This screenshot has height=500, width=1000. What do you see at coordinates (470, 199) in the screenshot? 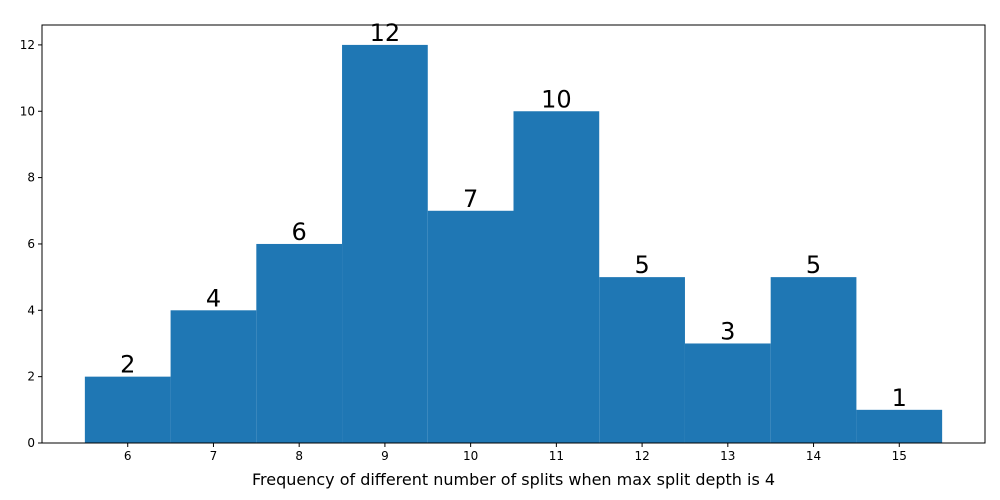
I see `bar-value-label: 7` at bounding box center [470, 199].